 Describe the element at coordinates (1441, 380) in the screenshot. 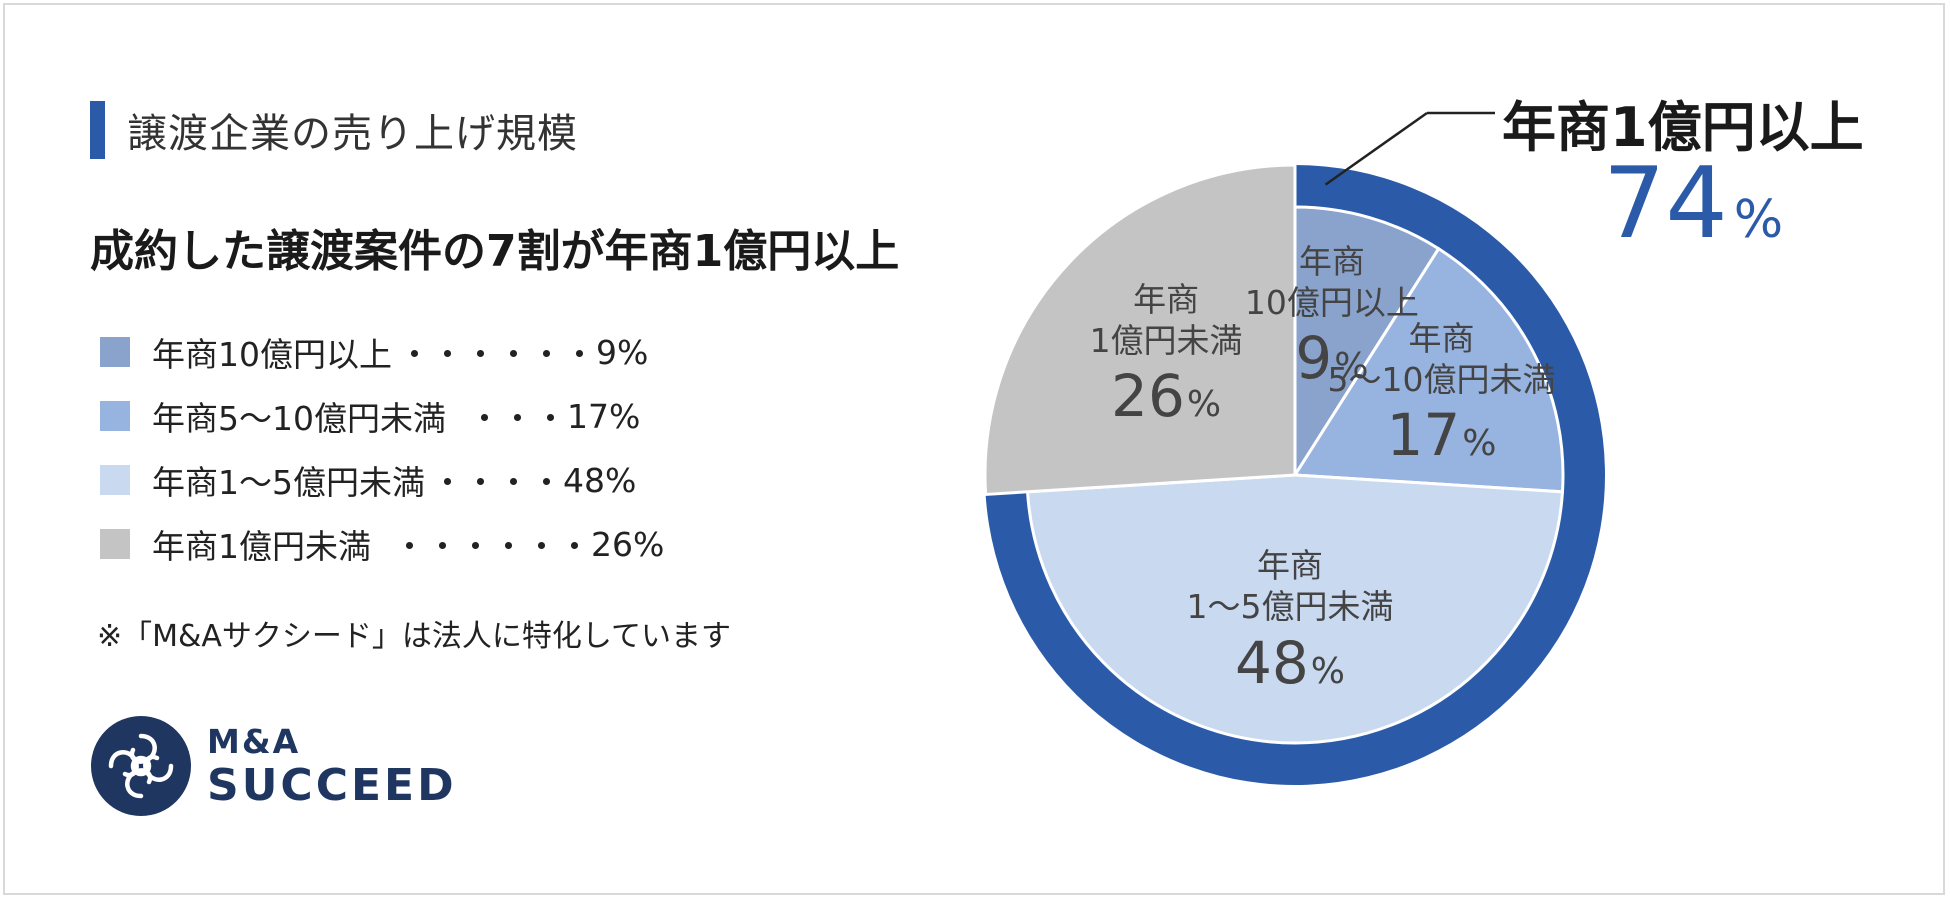

I see `slice-label-range: 5〜10億円未満` at that location.